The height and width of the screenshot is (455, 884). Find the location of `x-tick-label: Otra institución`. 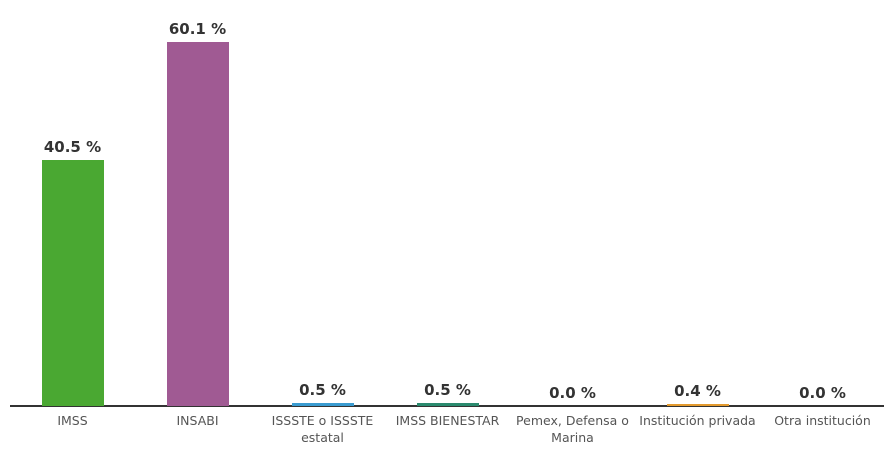

x-tick-label: Otra institución is located at coordinates (822, 420).